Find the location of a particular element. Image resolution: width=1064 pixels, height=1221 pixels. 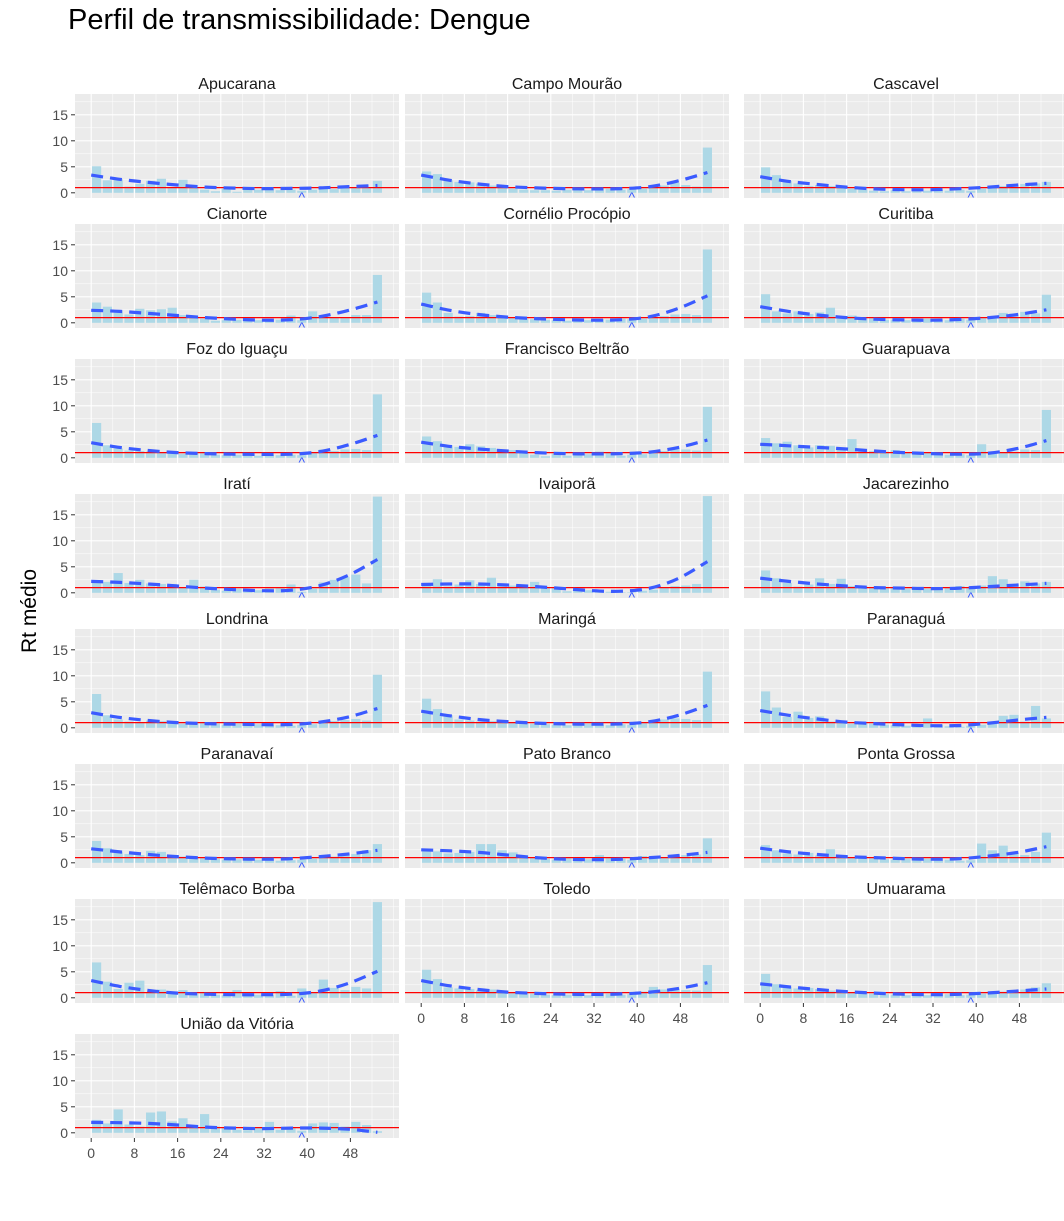

panel-background is located at coordinates (904, 546).